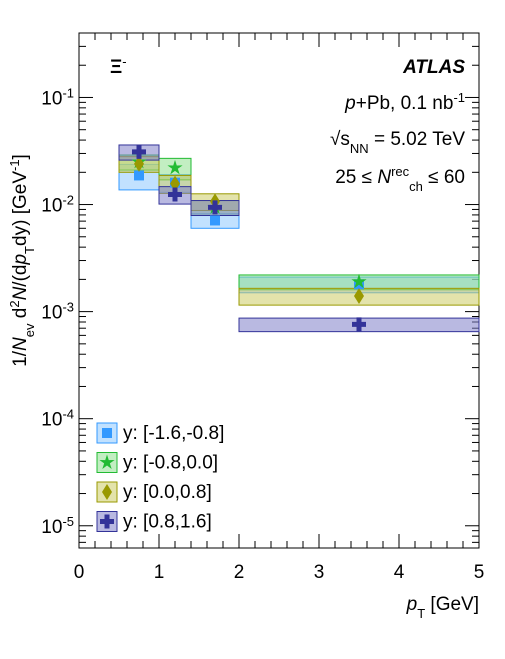 The height and width of the screenshot is (659, 505). I want to click on x-tick-label: 1, so click(159, 572).